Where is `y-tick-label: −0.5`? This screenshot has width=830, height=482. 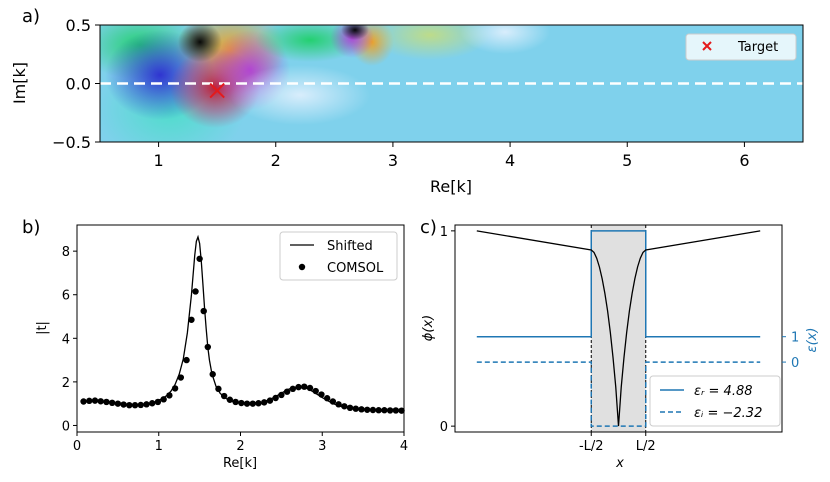
y-tick-label: −0.5 is located at coordinates (71, 142).